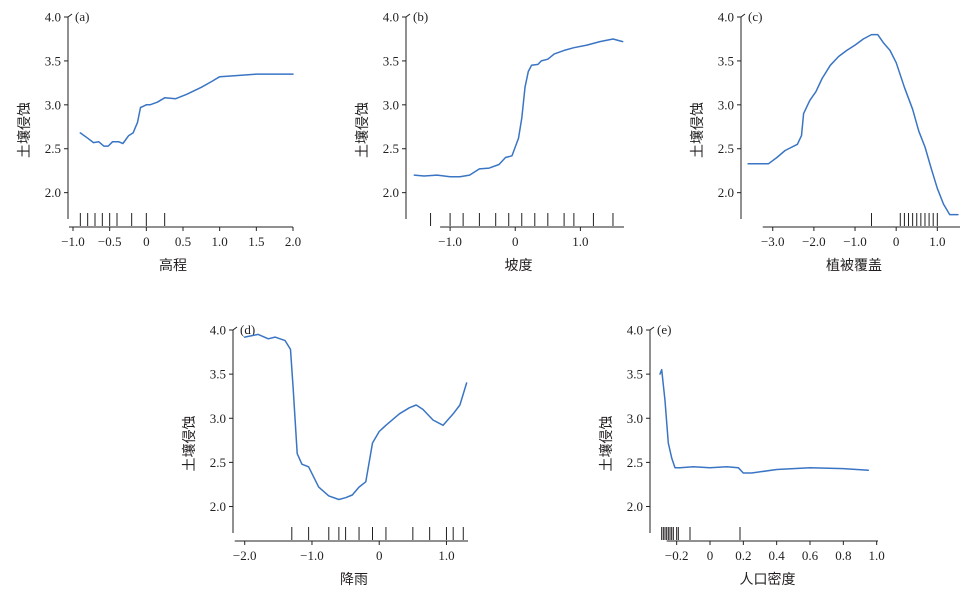 This screenshot has width=969, height=595. What do you see at coordinates (245, 555) in the screenshot?
I see `x-tick-label-d: −2.0` at bounding box center [245, 555].